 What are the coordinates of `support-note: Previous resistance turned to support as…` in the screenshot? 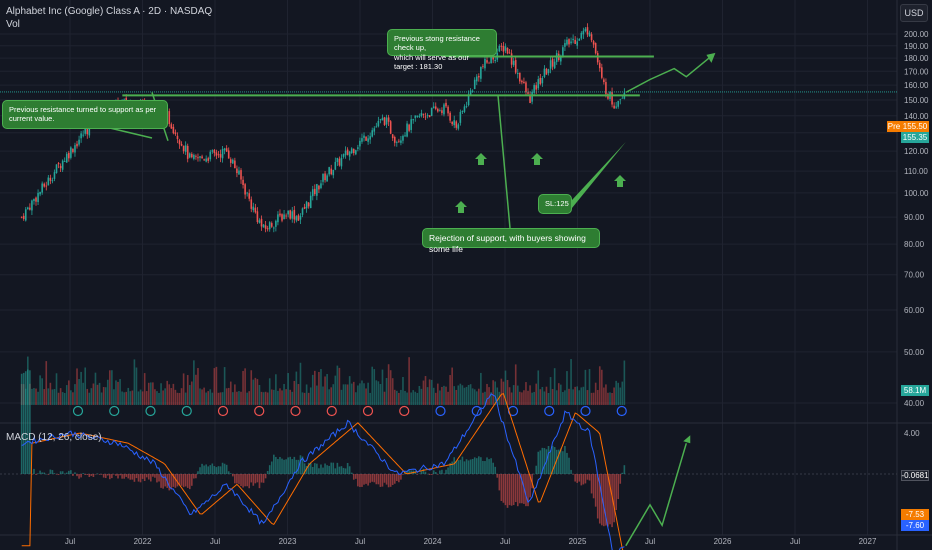 It's located at (83, 114).